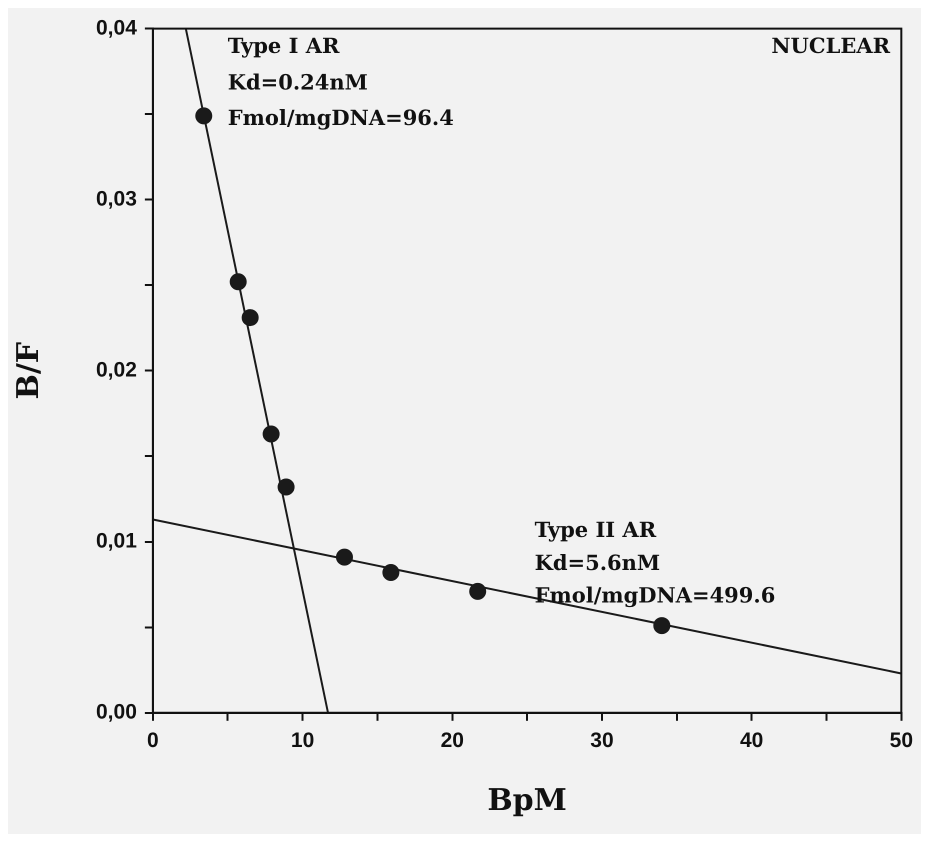 Image resolution: width=929 pixels, height=842 pixels. I want to click on y-tick-label: 0,03, so click(116, 198).